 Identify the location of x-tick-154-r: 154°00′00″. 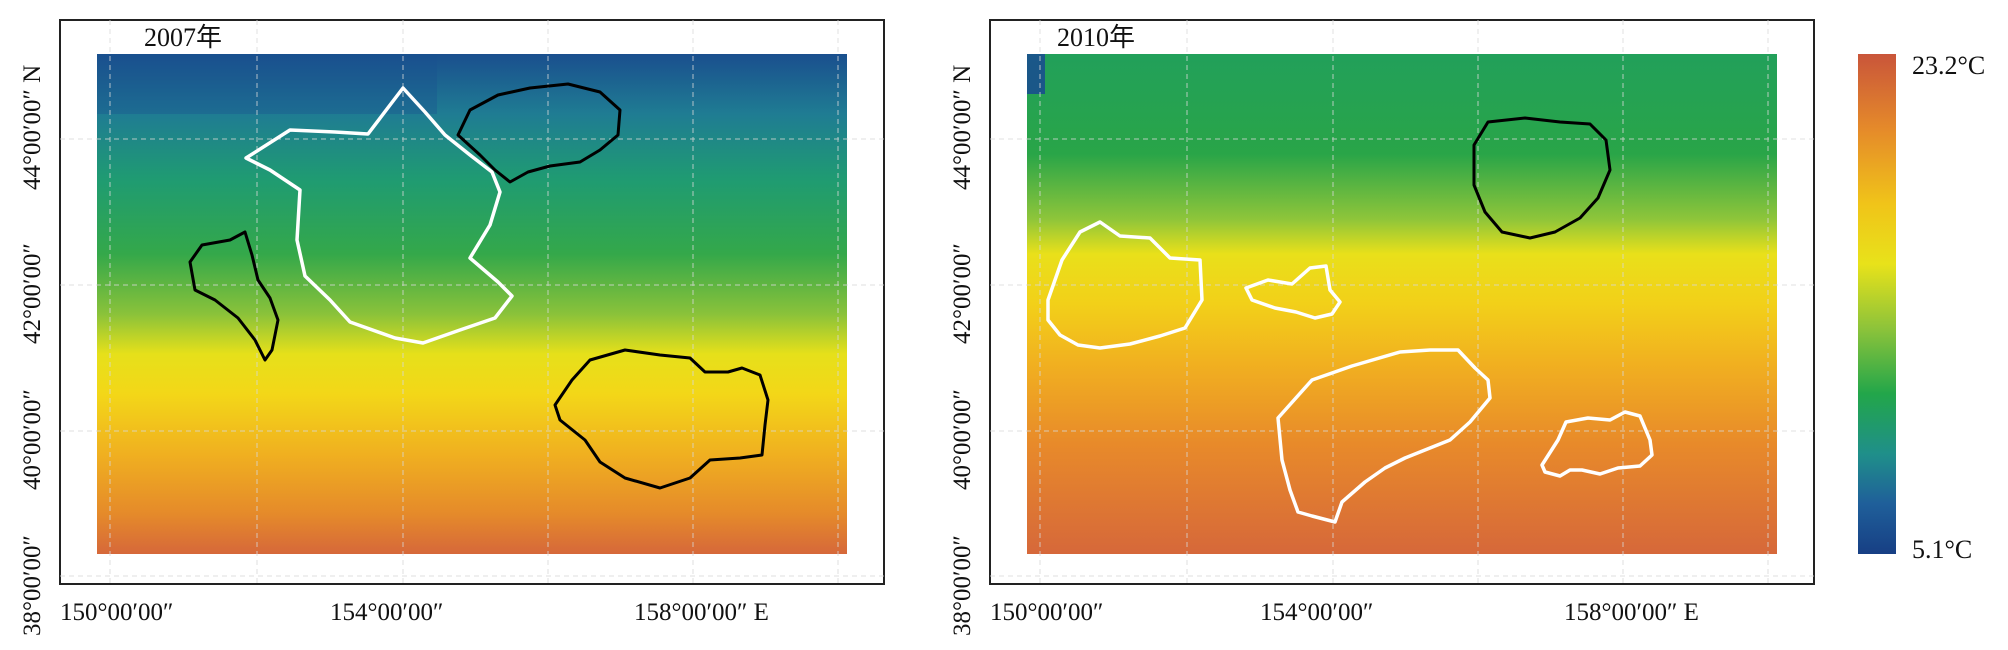
(1316, 612).